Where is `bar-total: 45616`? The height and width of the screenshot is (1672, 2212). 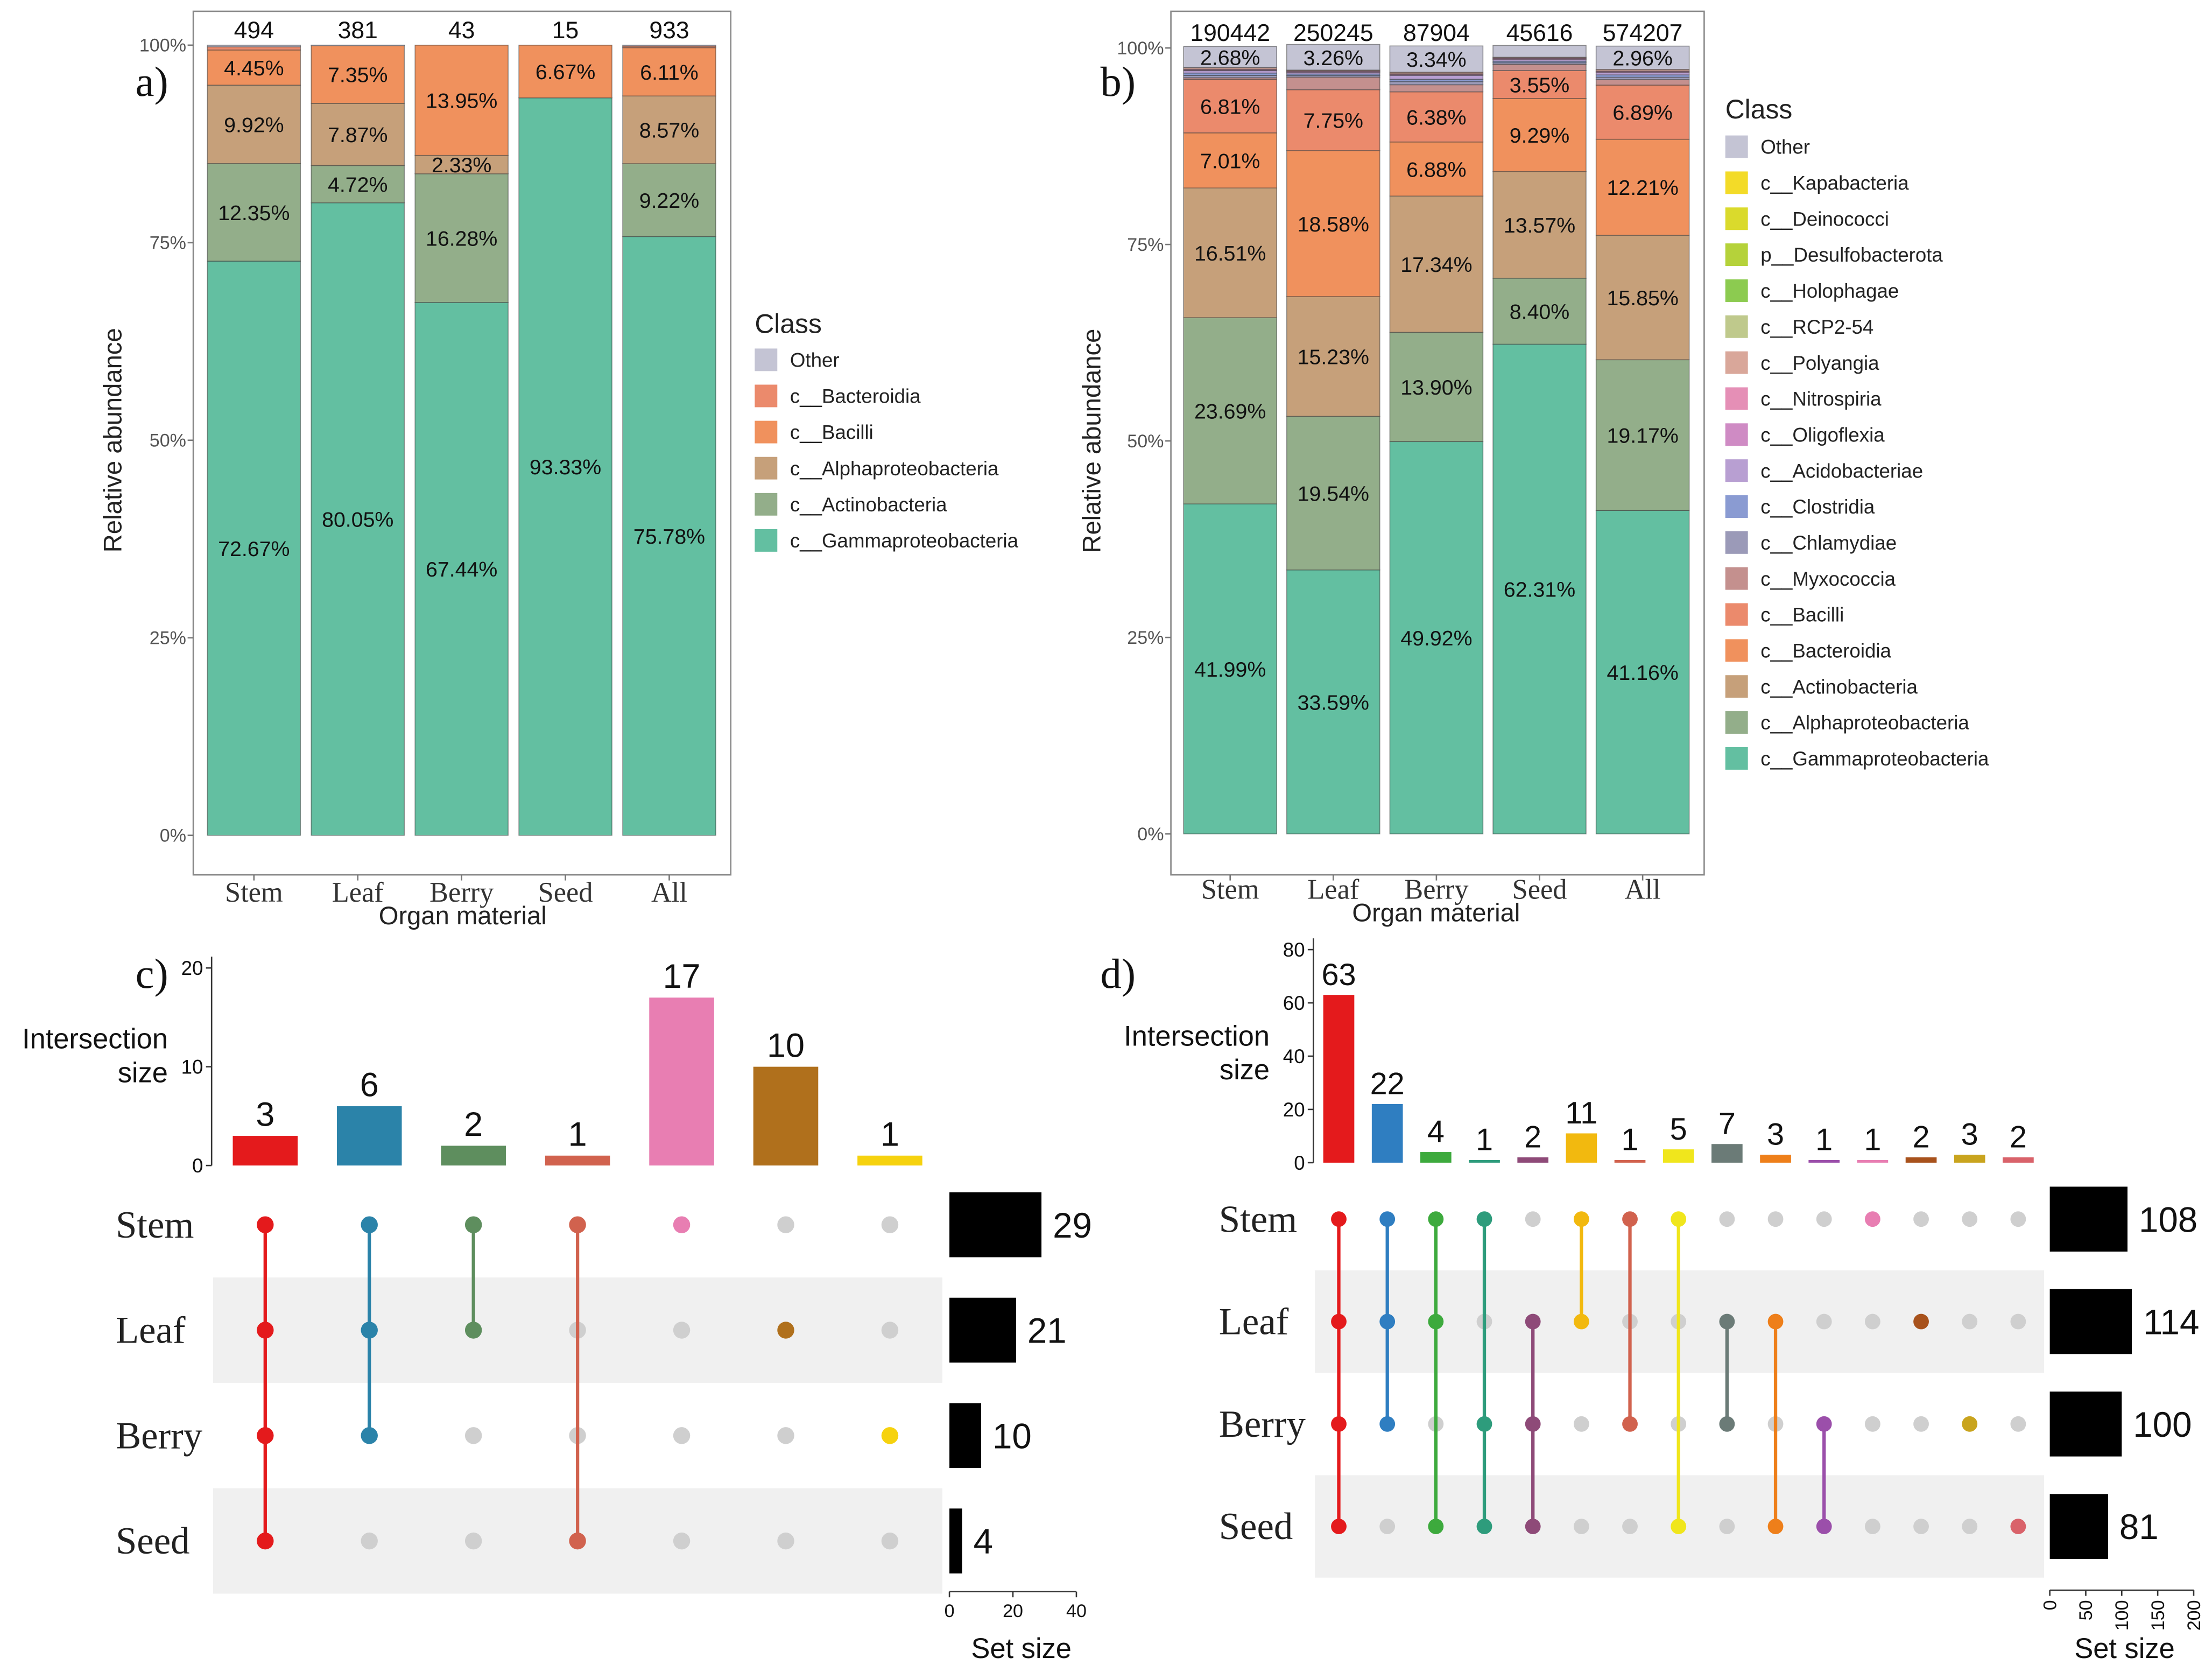 bar-total: 45616 is located at coordinates (1539, 33).